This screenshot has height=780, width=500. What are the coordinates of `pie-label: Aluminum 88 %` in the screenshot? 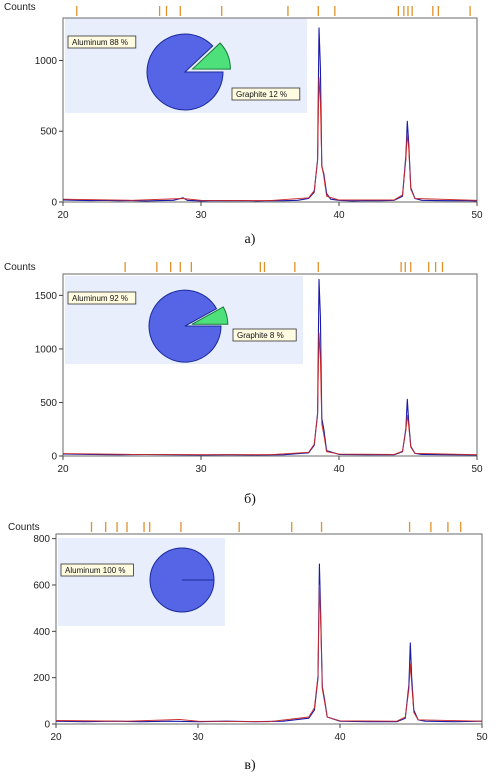 It's located at (100, 42).